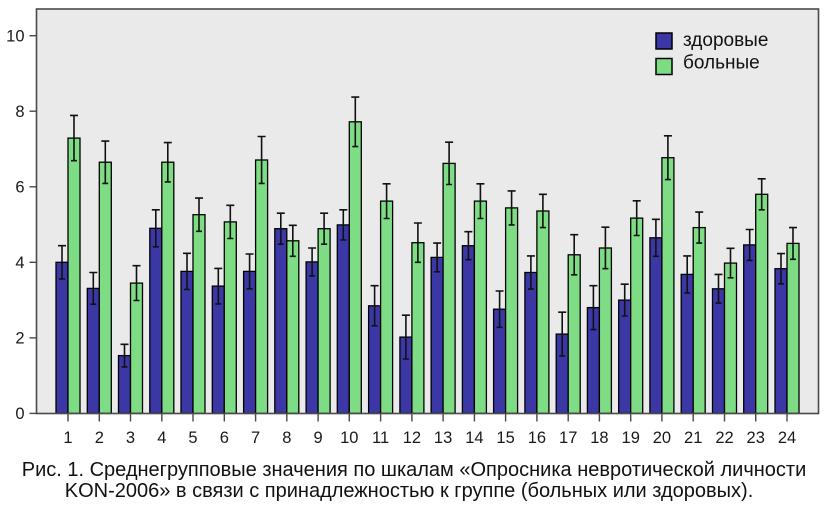  What do you see at coordinates (443, 438) in the screenshot?
I see `svg-text: 13` at bounding box center [443, 438].